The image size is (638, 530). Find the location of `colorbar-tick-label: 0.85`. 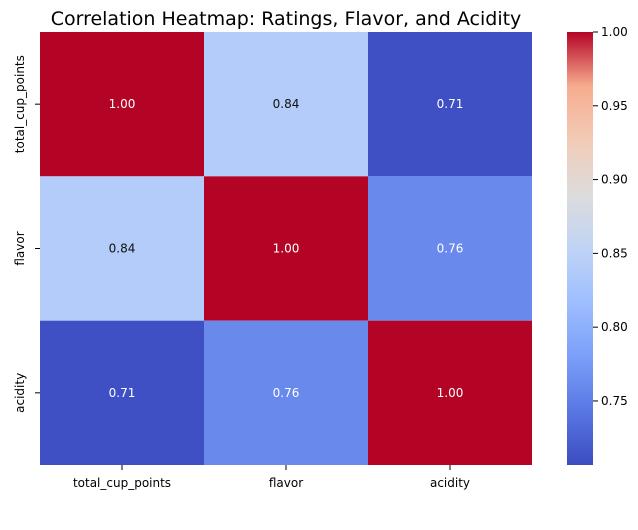

colorbar-tick-label: 0.85 is located at coordinates (614, 253).